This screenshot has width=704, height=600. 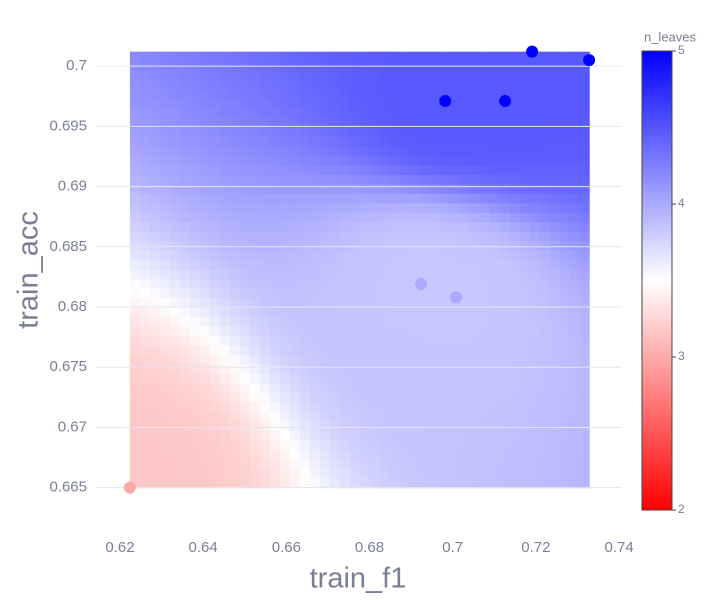 What do you see at coordinates (68, 366) in the screenshot?
I see `y-tick-label: 0.675` at bounding box center [68, 366].